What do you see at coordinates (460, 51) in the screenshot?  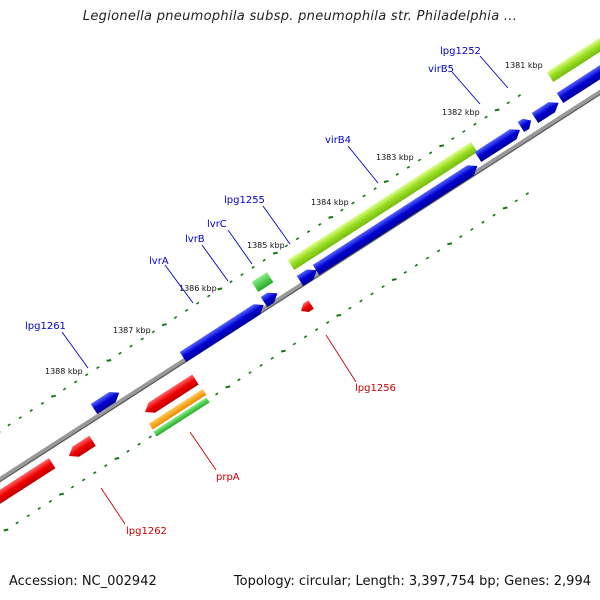 I see `gene-label-lpg1252: lpg1252` at bounding box center [460, 51].